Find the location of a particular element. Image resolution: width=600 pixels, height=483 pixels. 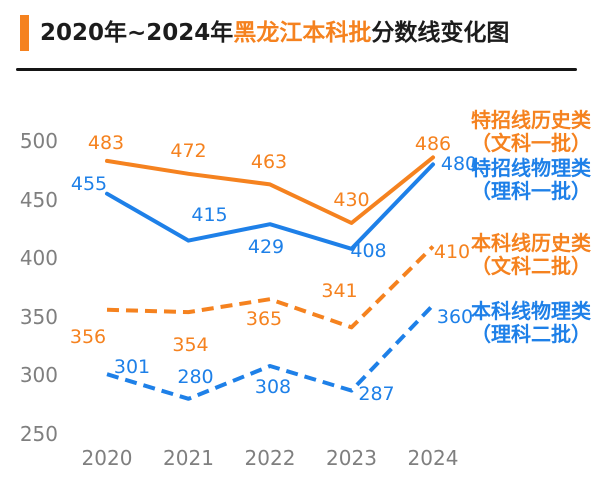

x-axis-tick: 2021 is located at coordinates (188, 458).